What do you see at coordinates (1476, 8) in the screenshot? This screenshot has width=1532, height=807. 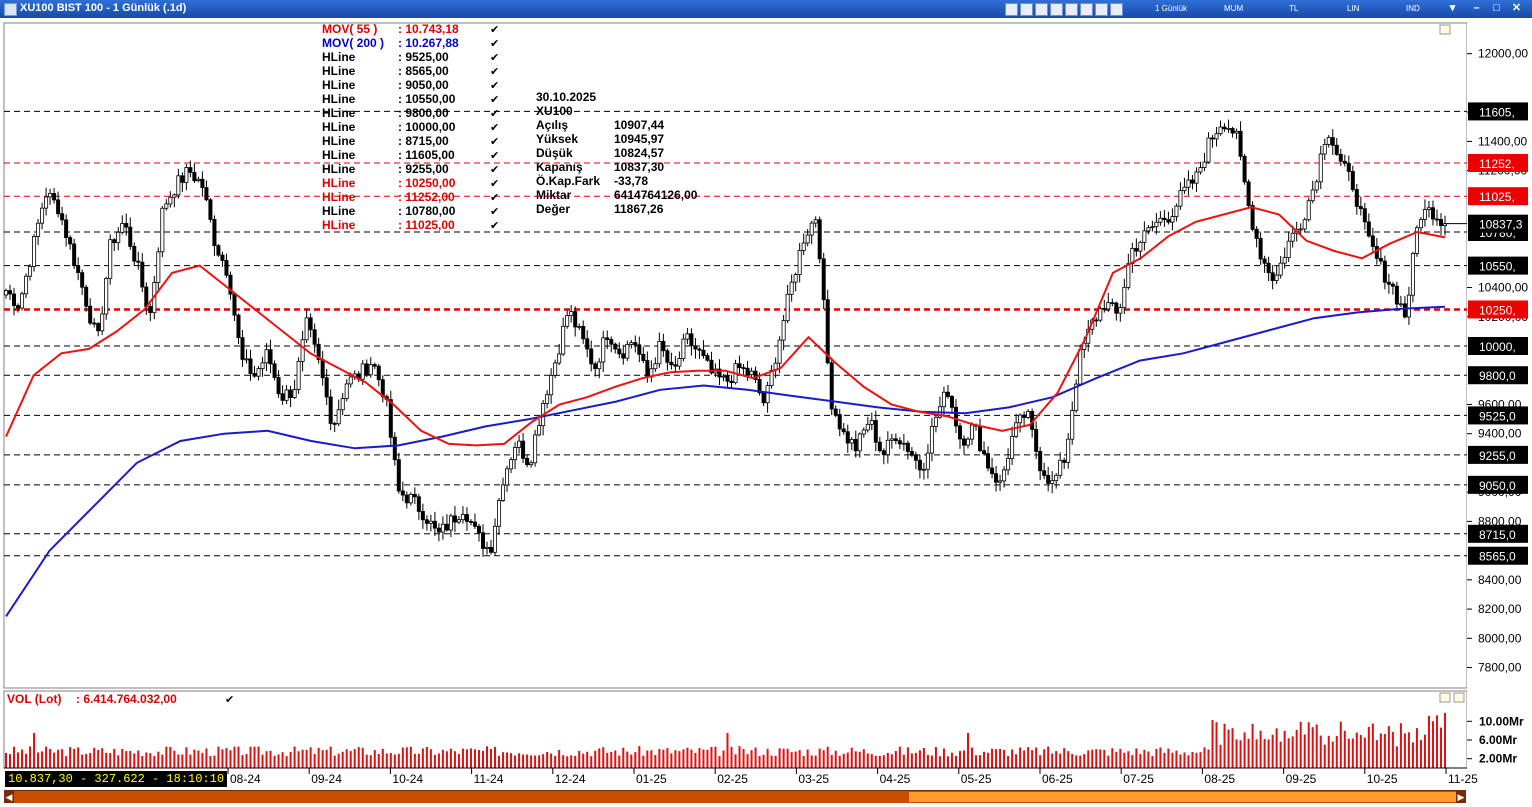 I see `minimize-icon: –` at bounding box center [1476, 8].